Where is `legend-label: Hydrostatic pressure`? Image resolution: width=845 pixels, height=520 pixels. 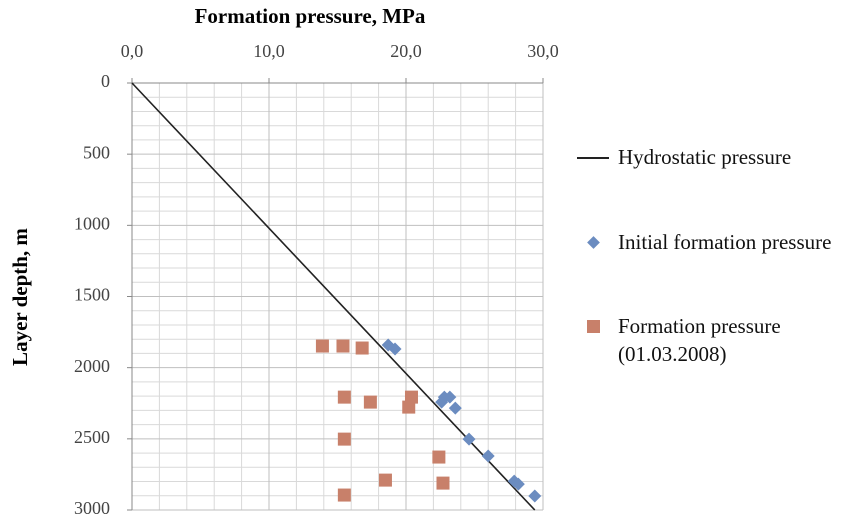
legend-label: Hydrostatic pressure is located at coordinates (705, 157).